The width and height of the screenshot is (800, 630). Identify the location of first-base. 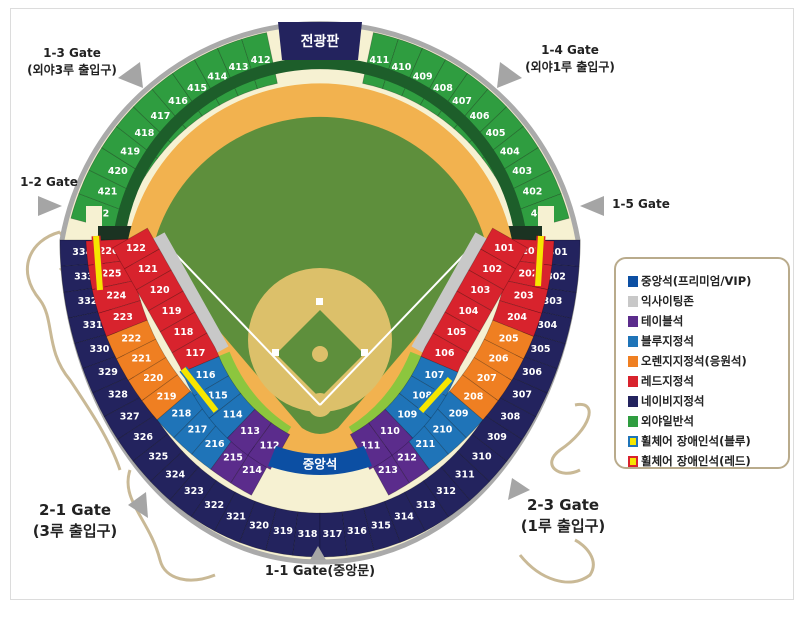
(364, 352).